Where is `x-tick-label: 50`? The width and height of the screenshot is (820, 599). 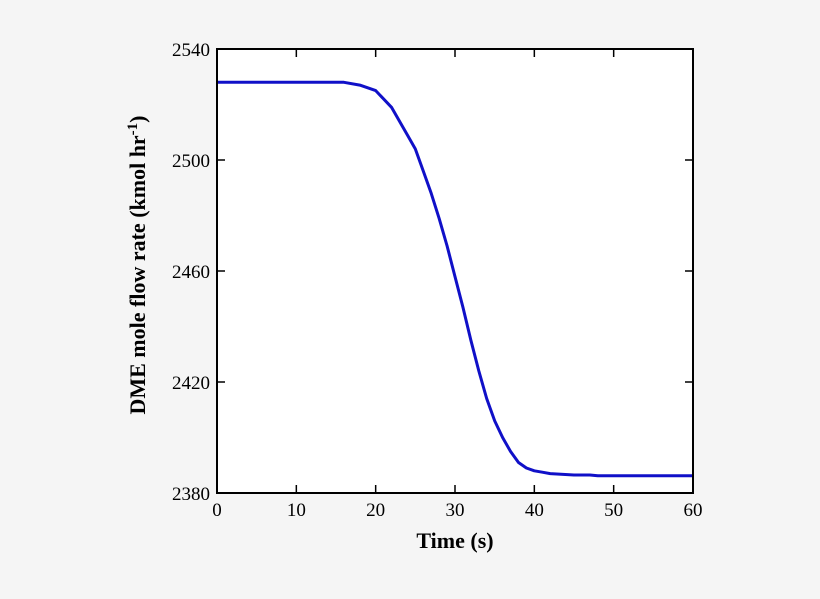
x-tick-label: 50 is located at coordinates (613, 510).